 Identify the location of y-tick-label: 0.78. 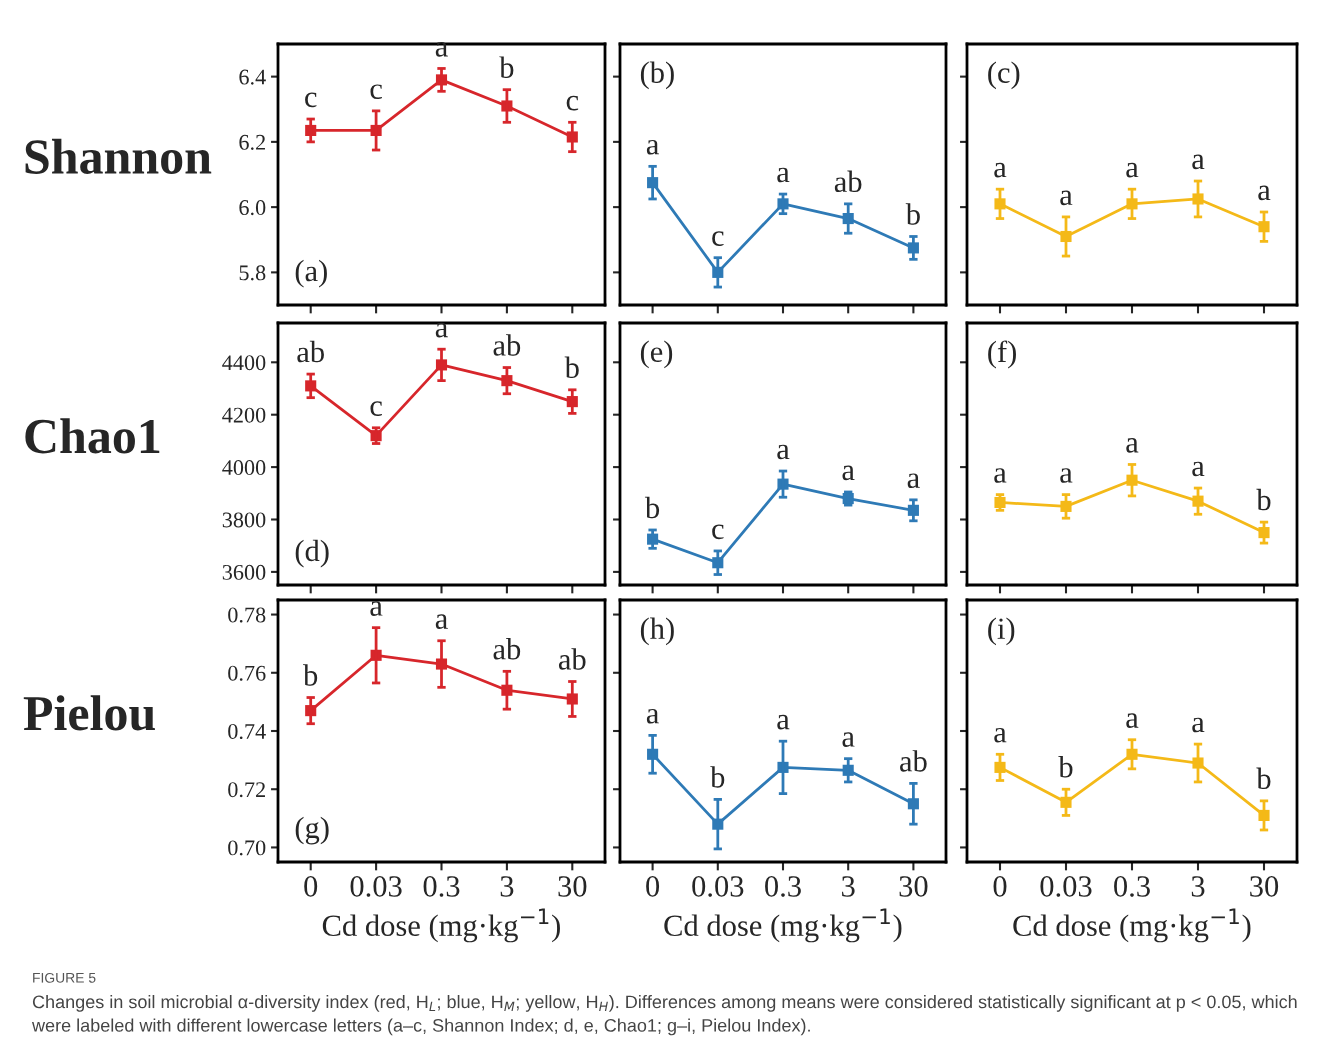
(247, 615).